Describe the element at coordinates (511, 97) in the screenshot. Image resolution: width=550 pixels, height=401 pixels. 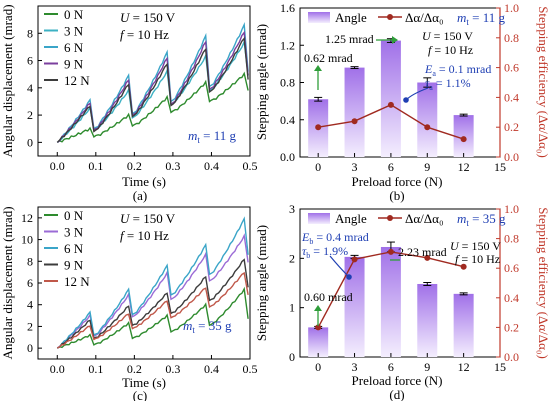
I see `y2-tick-label-b: 0.4` at that location.